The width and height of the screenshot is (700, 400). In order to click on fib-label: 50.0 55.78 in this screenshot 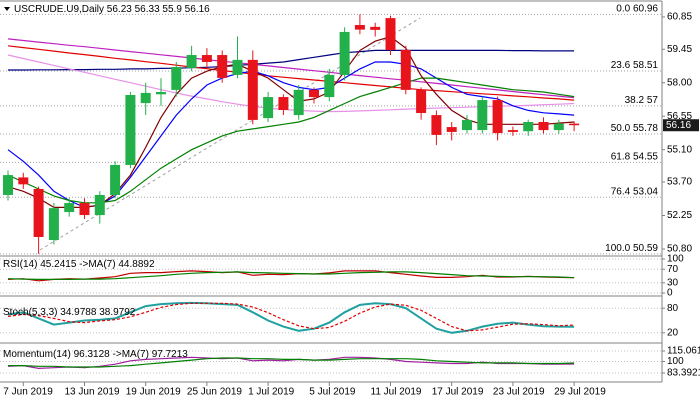, I will do `click(635, 128)`.